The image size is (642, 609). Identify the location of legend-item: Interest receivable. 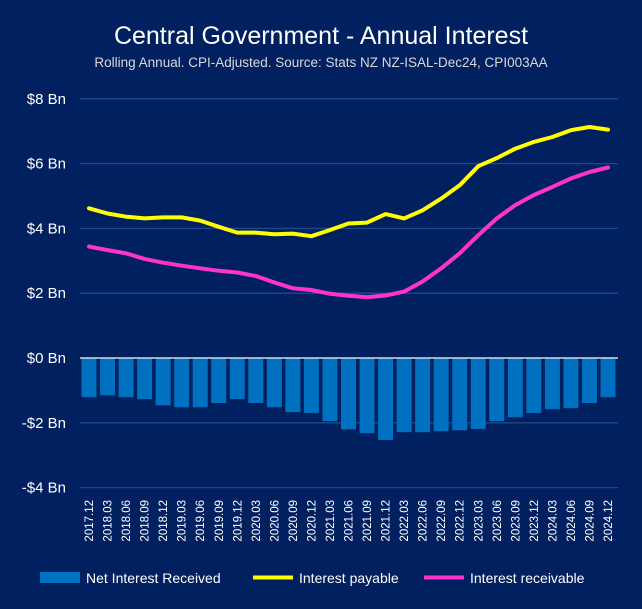
(504, 578).